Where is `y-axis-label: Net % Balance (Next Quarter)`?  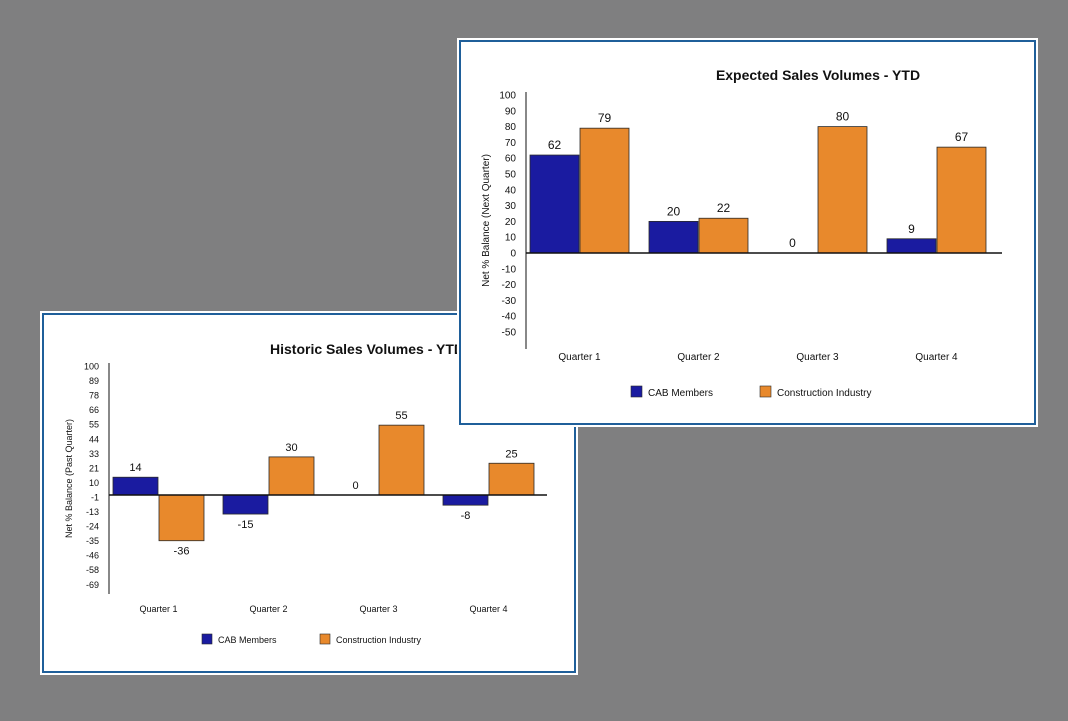 y-axis-label: Net % Balance (Next Quarter) is located at coordinates (486, 220).